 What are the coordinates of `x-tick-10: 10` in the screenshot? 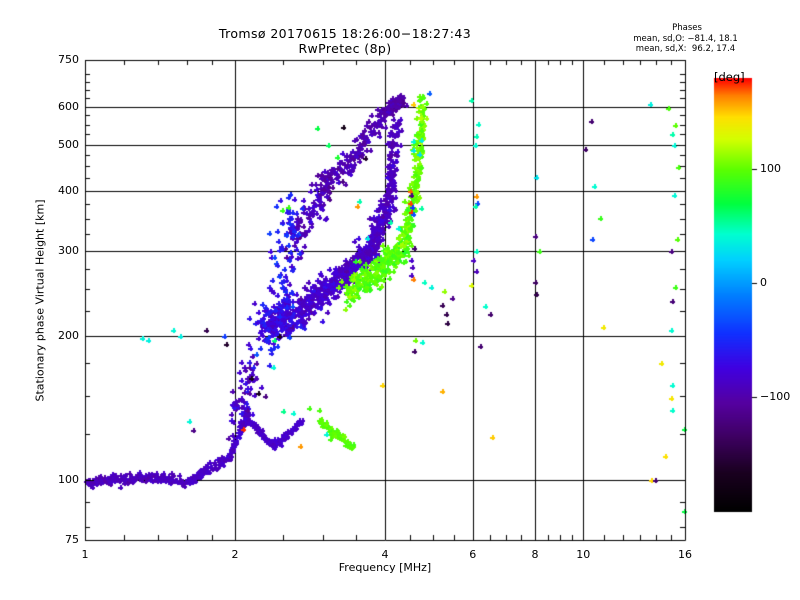 It's located at (583, 554).